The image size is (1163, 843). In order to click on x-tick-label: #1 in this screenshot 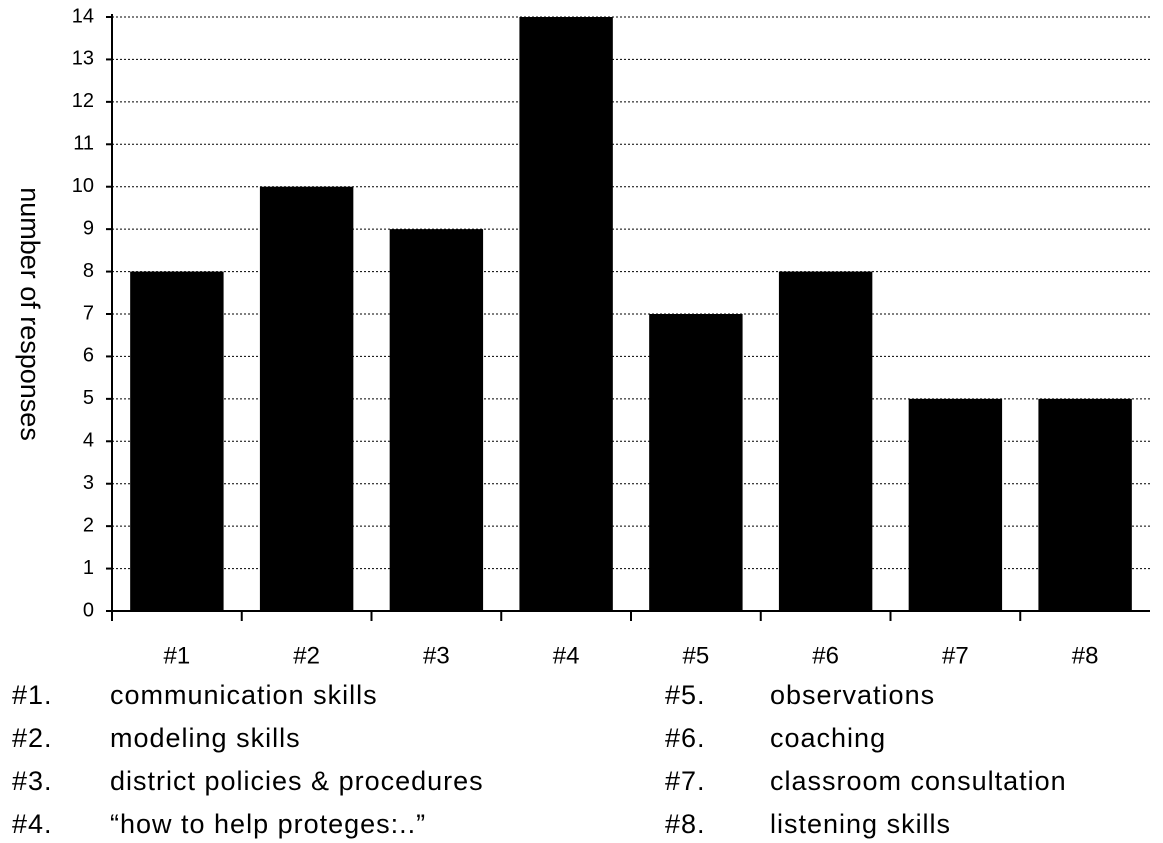, I will do `click(177, 655)`.